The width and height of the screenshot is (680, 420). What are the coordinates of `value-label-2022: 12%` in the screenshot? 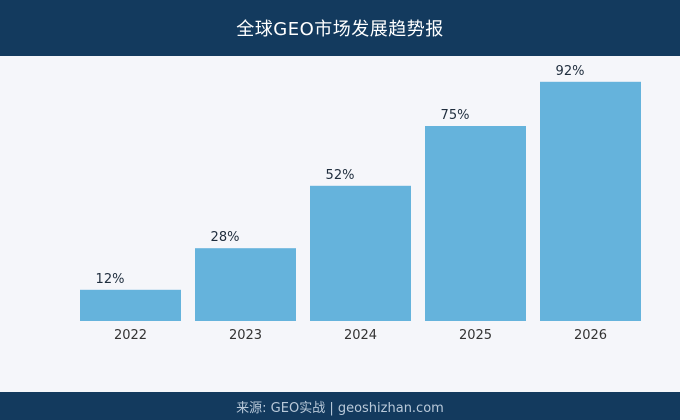 It's located at (110, 279).